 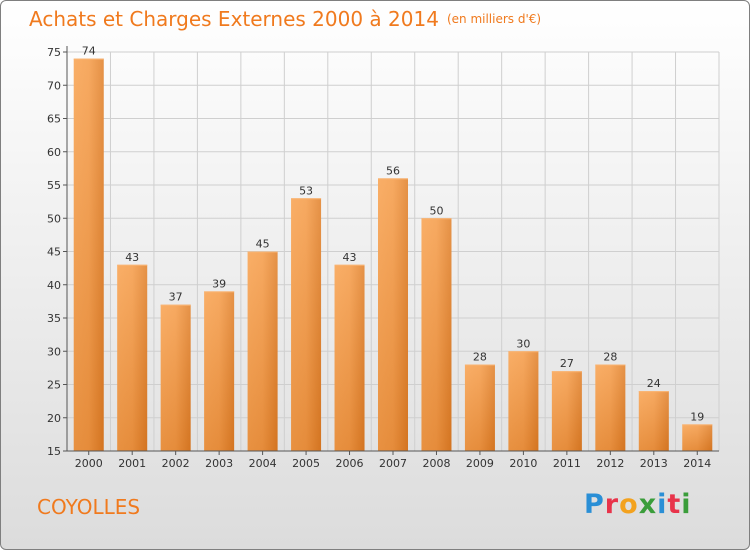 What do you see at coordinates (594, 504) in the screenshot?
I see `logo-letter: P` at bounding box center [594, 504].